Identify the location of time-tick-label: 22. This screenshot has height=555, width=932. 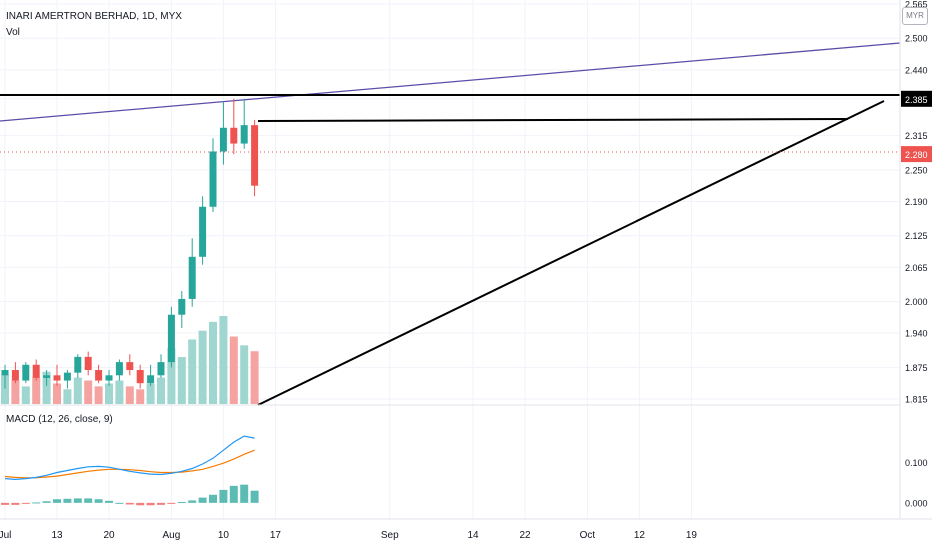
(525, 535).